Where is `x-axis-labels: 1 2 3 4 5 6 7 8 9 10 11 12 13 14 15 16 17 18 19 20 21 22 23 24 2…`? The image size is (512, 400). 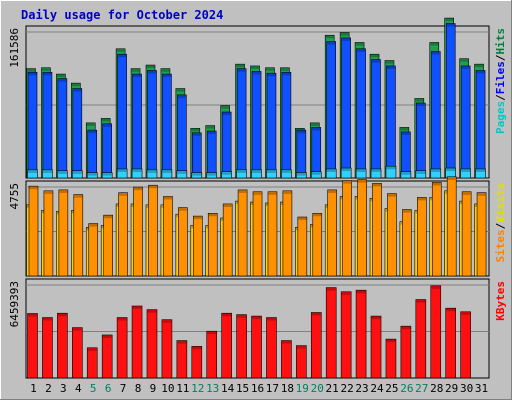 x-axis-labels: 1 2 3 4 5 6 7 8 9 10 11 12 13 14 15 16 17 18 19 20 21 22 23 24 2… is located at coordinates (259, 388).